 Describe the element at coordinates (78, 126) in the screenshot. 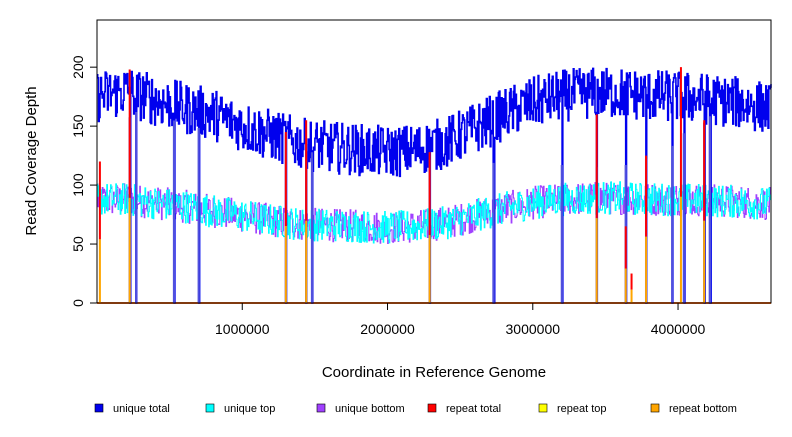

I see `y-tick-label: 150` at that location.